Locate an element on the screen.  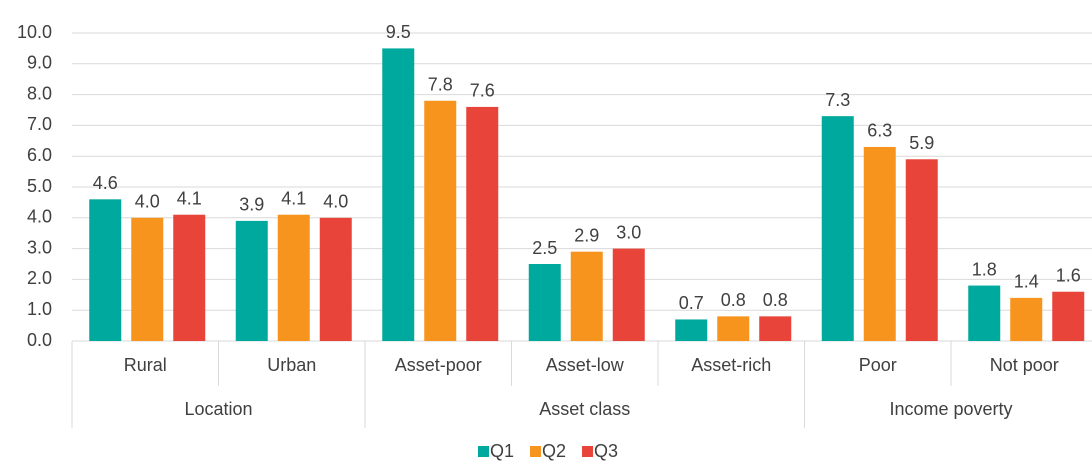
data-label: 5.9 is located at coordinates (921, 143).